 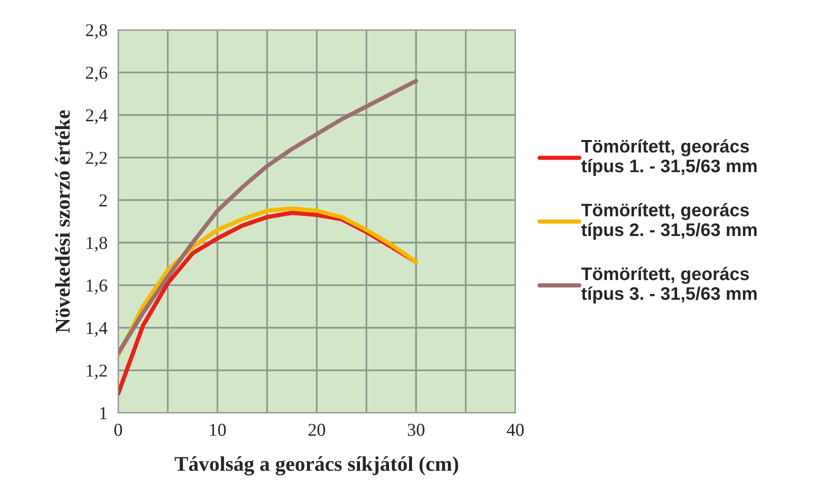 What do you see at coordinates (97, 74) in the screenshot?
I see `y-tick-label: 2,6` at bounding box center [97, 74].